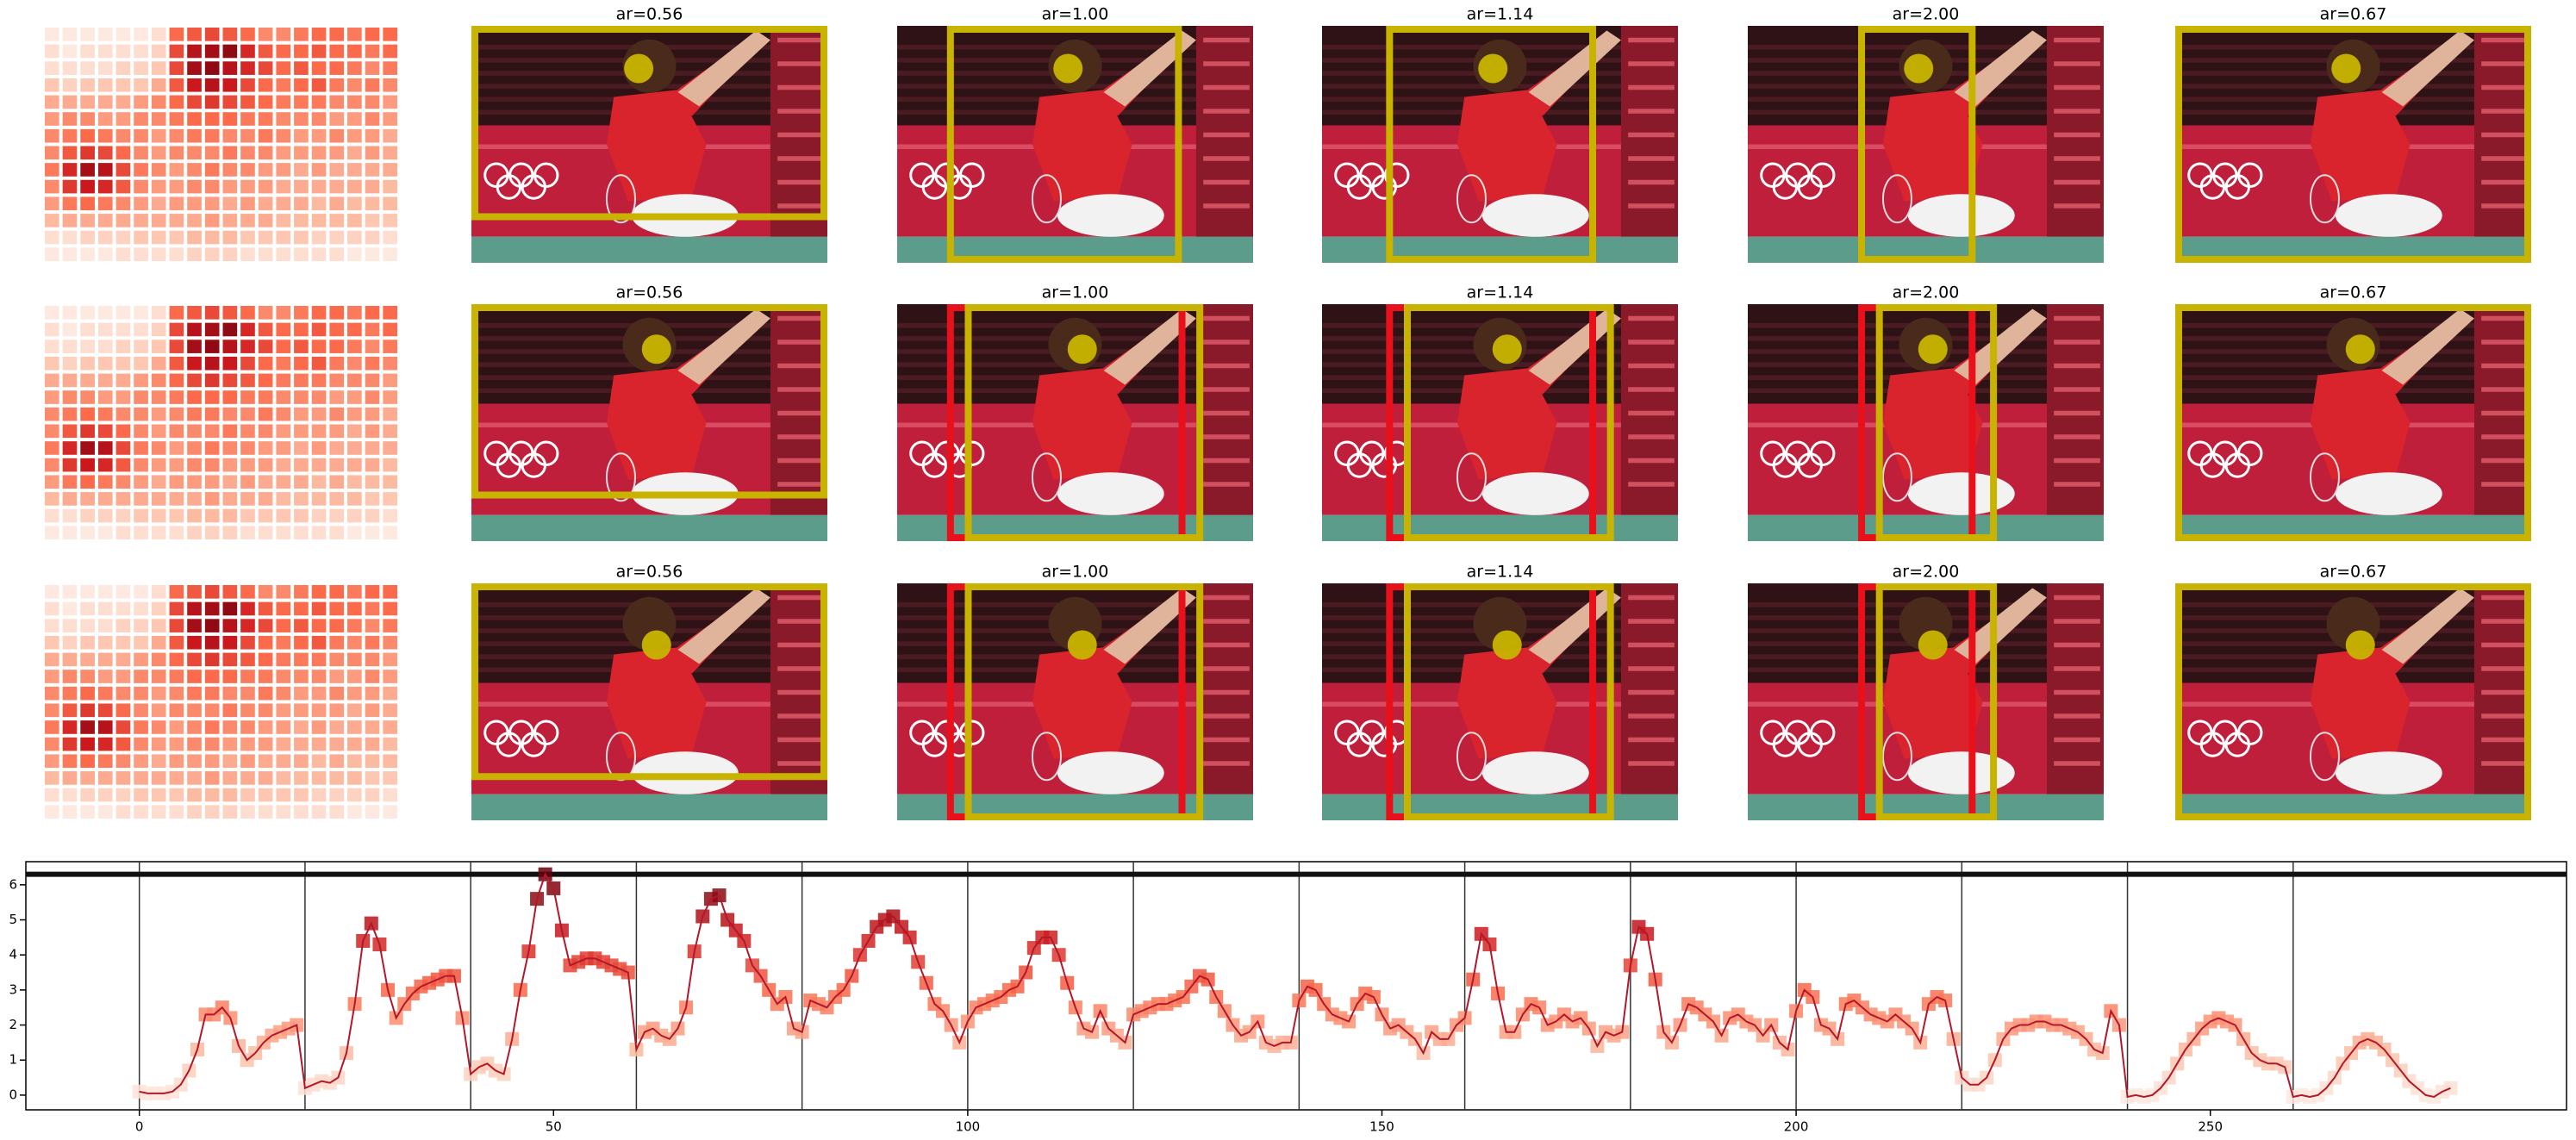 This screenshot has width=2576, height=1140. I want to click on focus-point, so click(1933, 645).